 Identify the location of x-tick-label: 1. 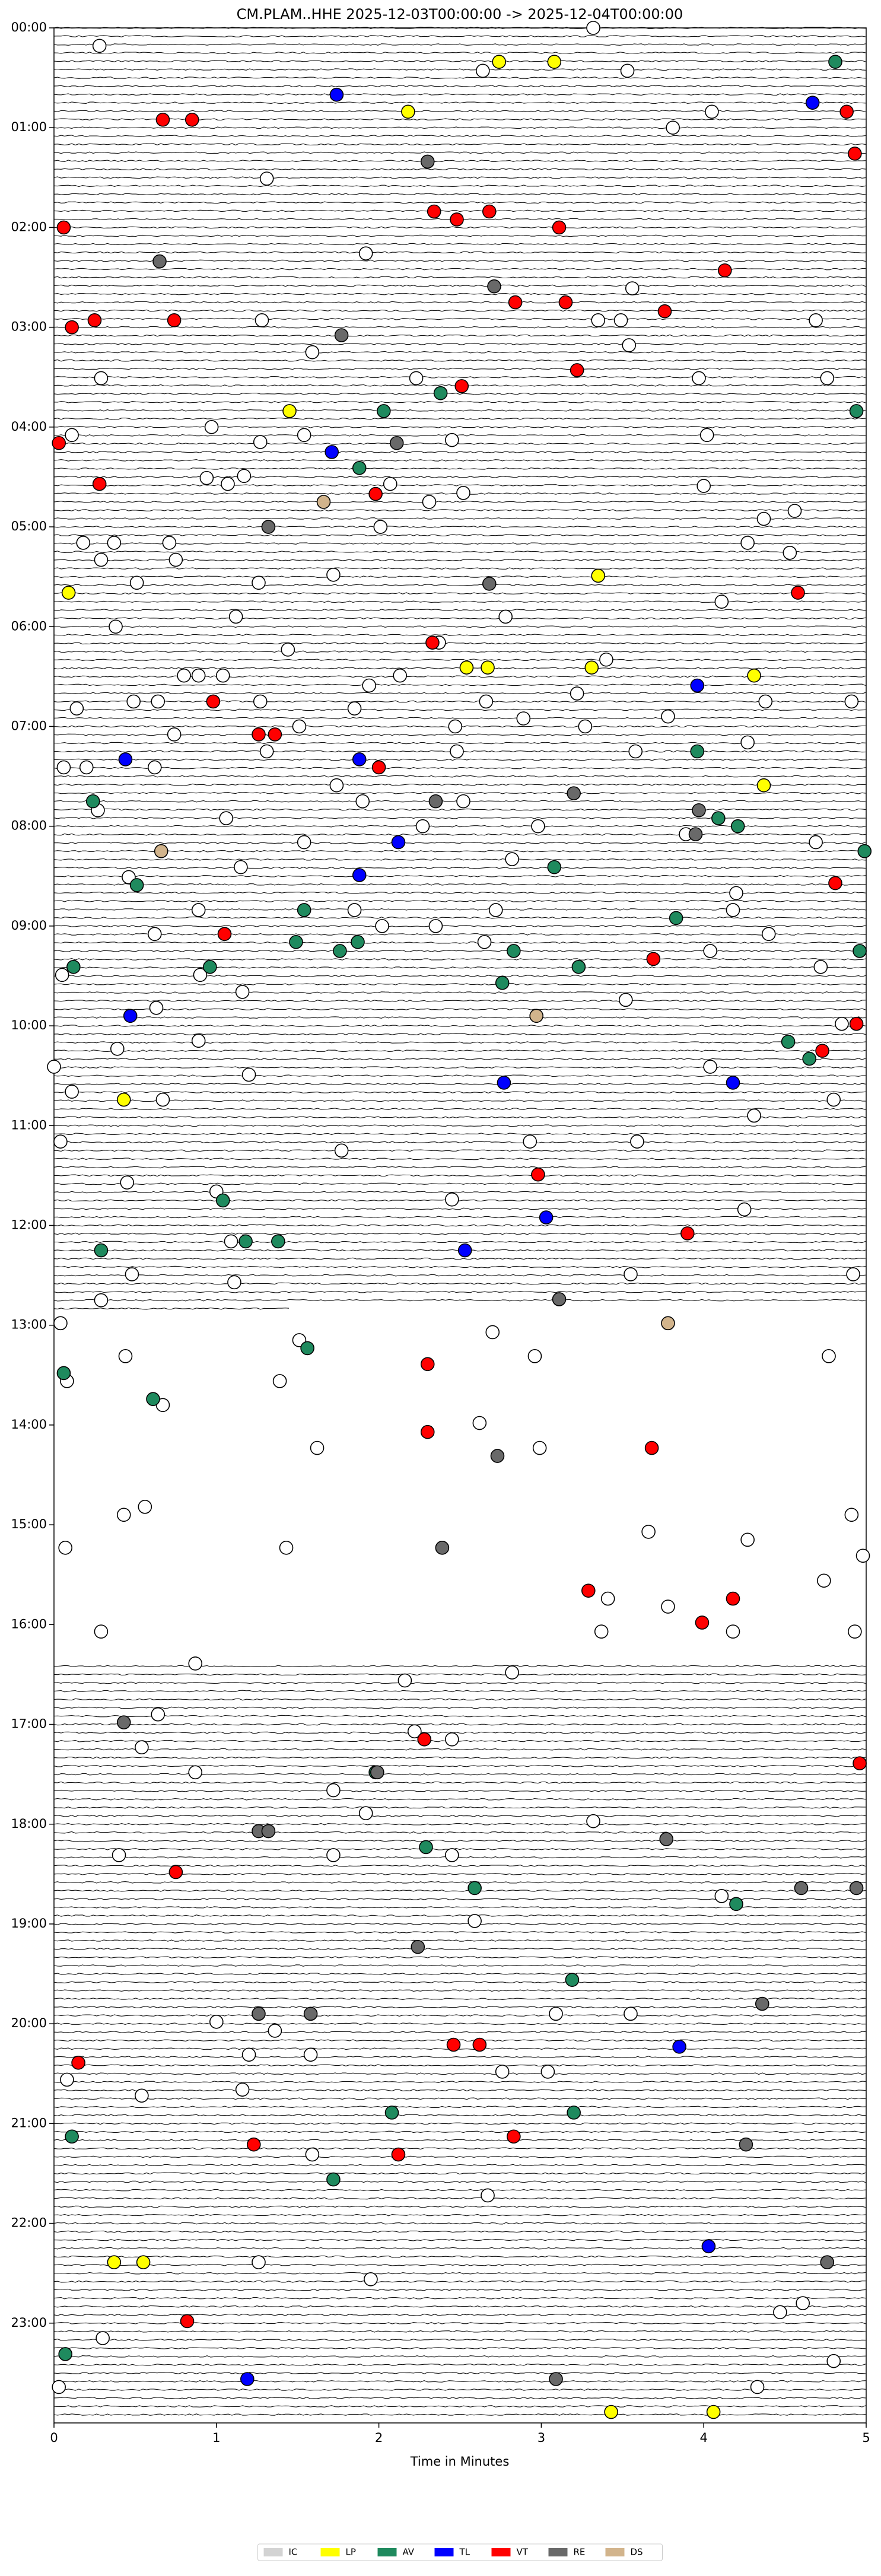
(216, 2438).